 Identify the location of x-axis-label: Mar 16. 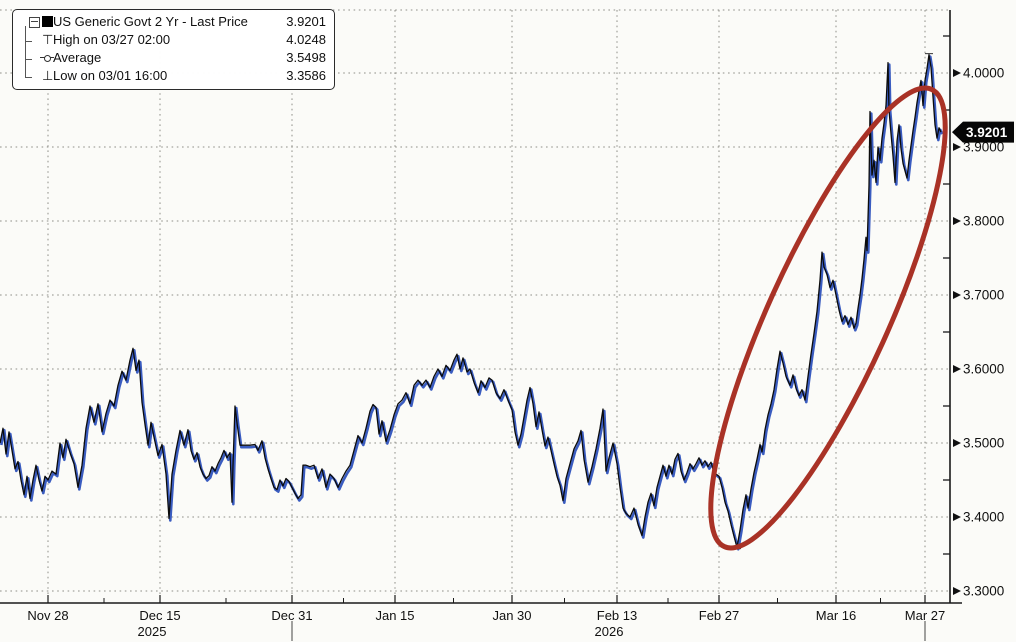
(836, 615).